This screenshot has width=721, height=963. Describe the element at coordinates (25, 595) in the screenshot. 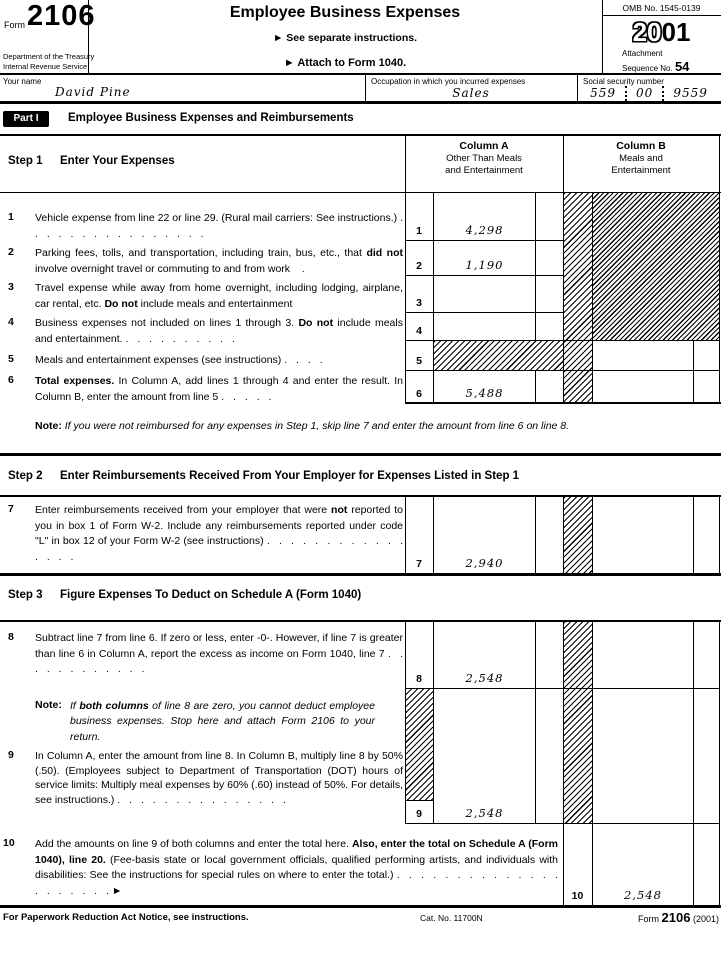

I see `step3-label: Step 3` at that location.